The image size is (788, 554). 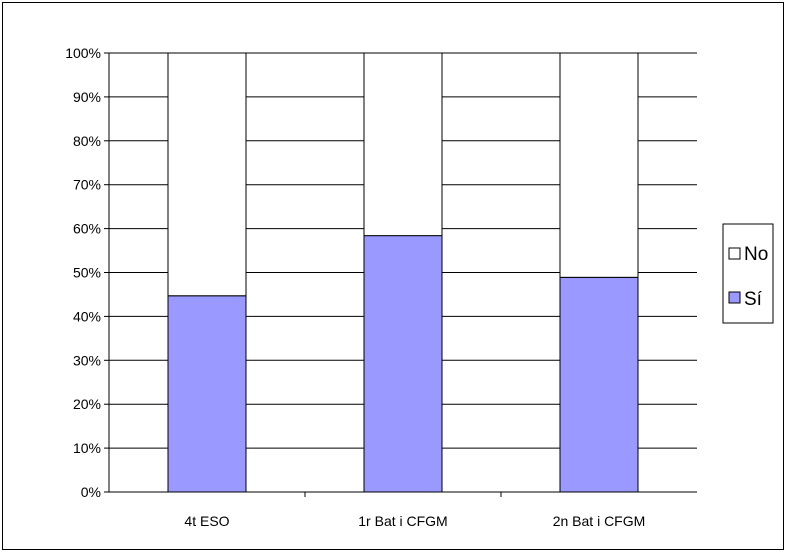 What do you see at coordinates (756, 254) in the screenshot?
I see `legend-label-no: No` at bounding box center [756, 254].